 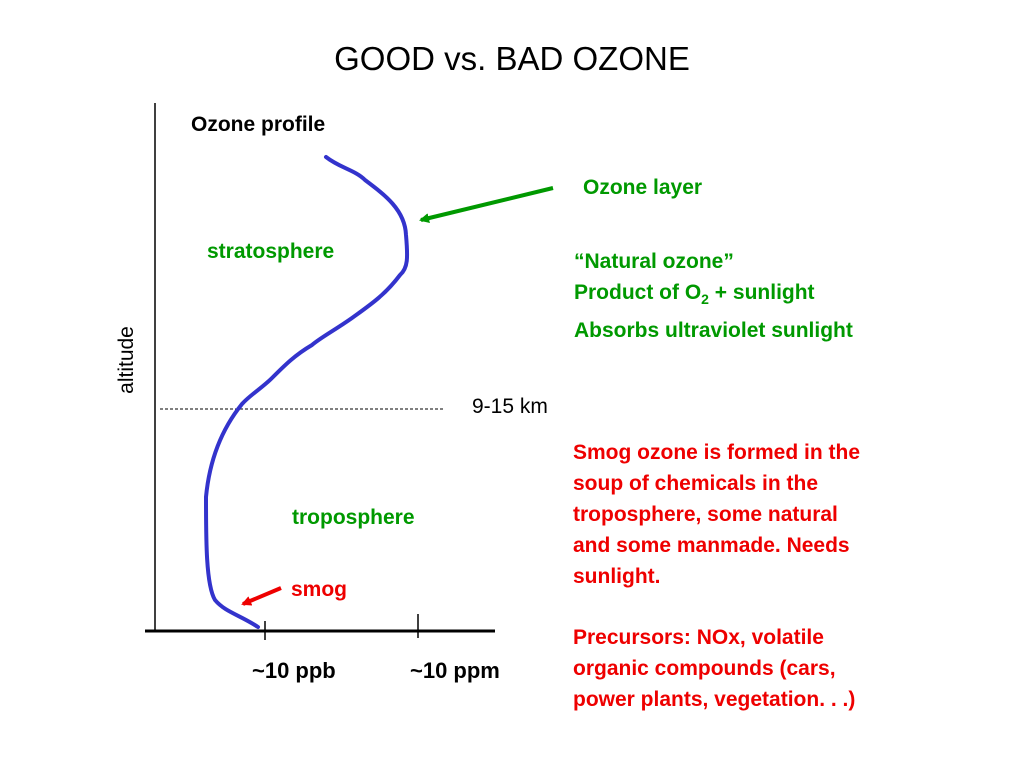 What do you see at coordinates (455, 670) in the screenshot?
I see `x-tick-label-ppm: ~10 ppm` at bounding box center [455, 670].